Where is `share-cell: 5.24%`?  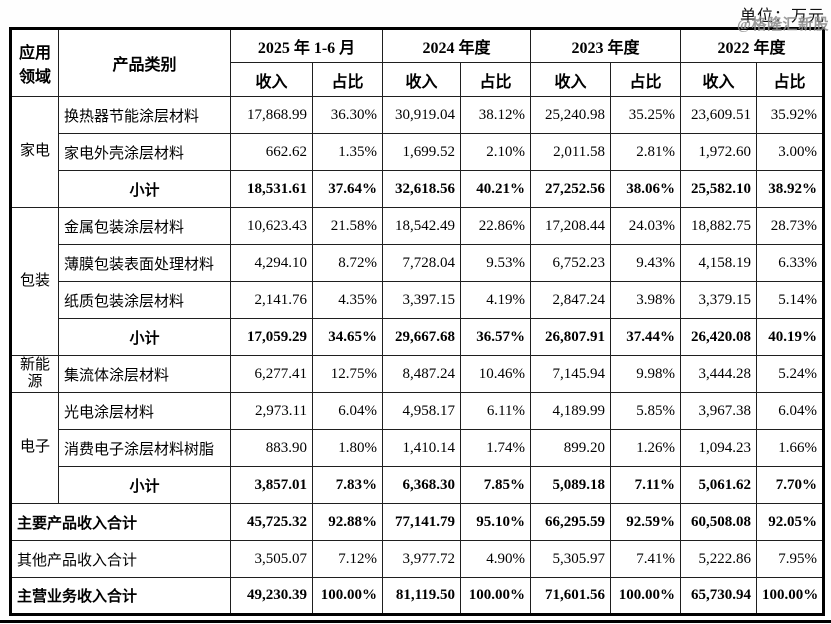
share-cell: 5.24% is located at coordinates (790, 374).